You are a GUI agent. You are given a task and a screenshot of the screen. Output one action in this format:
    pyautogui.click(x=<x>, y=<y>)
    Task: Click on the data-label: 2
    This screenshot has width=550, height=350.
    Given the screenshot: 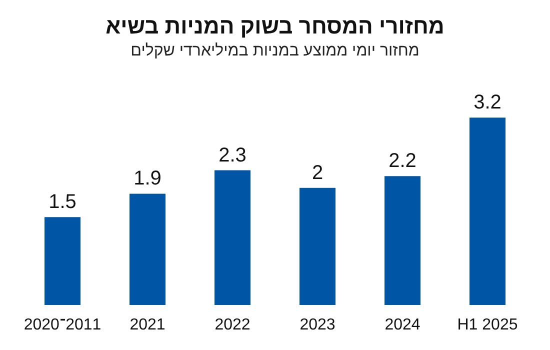 What is the action you would take?
    pyautogui.click(x=318, y=173)
    